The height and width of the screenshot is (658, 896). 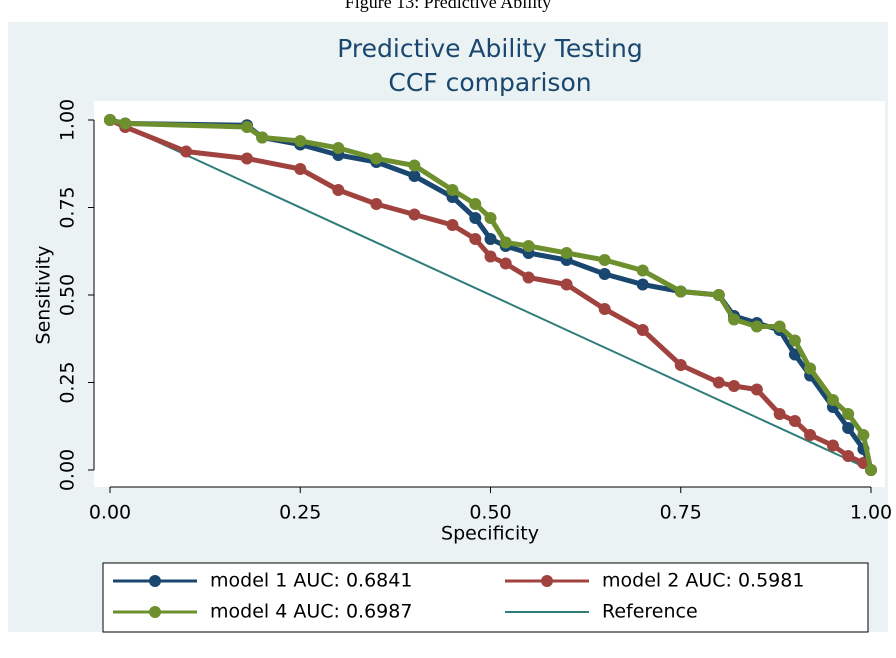 I want to click on x-axis-title: Specificity, so click(x=490, y=534).